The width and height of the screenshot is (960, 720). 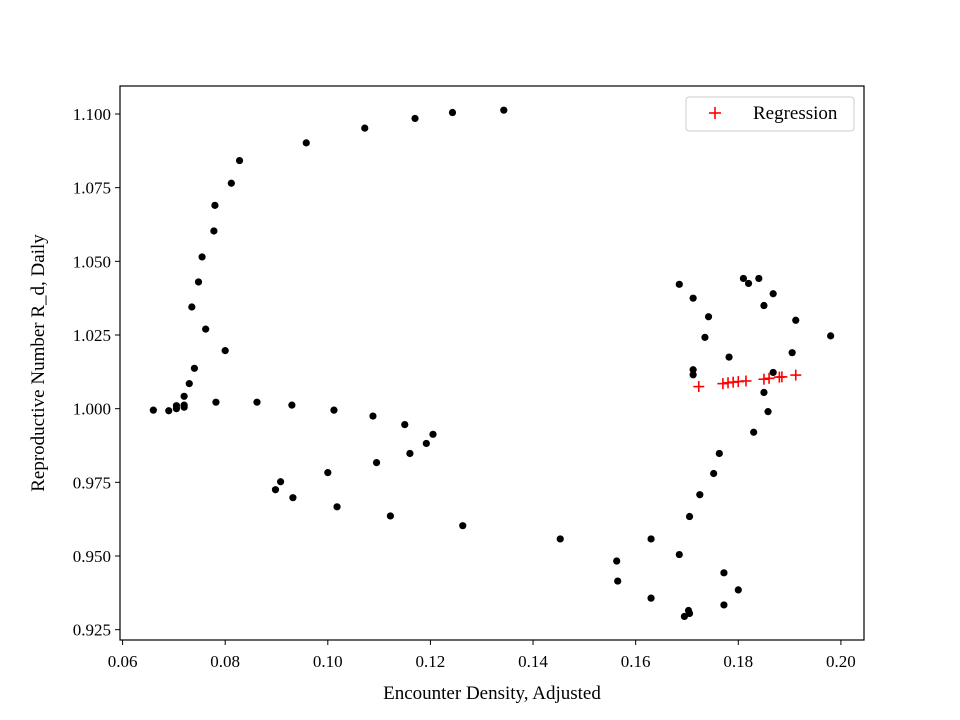 What do you see at coordinates (533, 661) in the screenshot?
I see `x-tick-label: 0.14` at bounding box center [533, 661].